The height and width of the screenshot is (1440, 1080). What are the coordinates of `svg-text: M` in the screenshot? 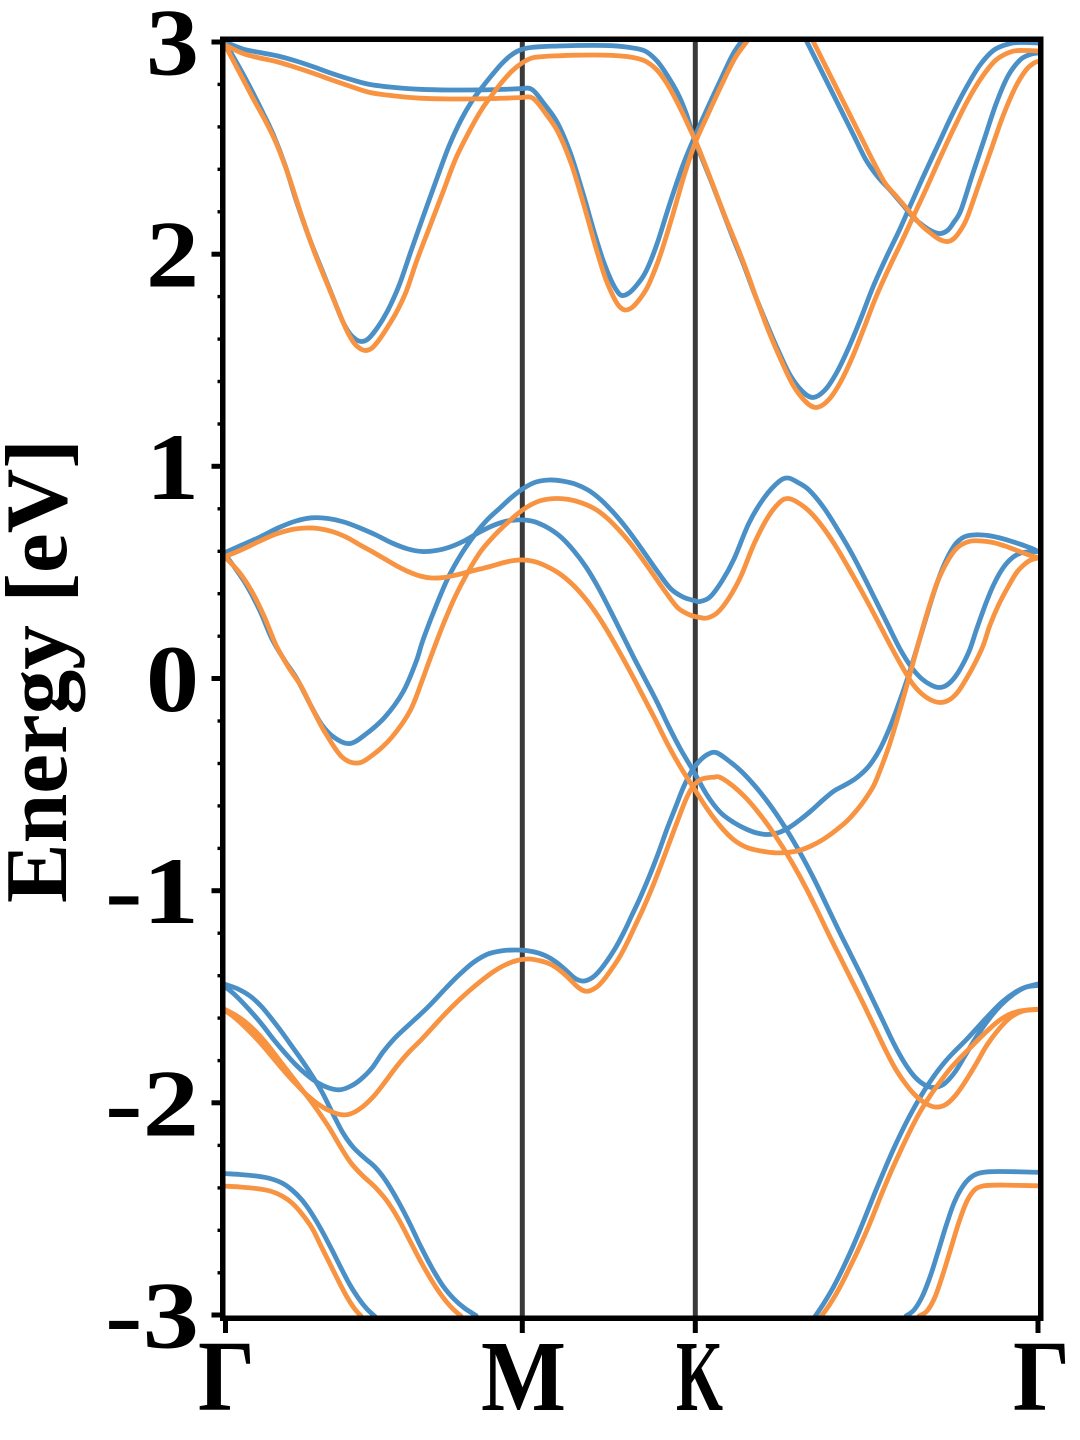 It's located at (523, 1376).